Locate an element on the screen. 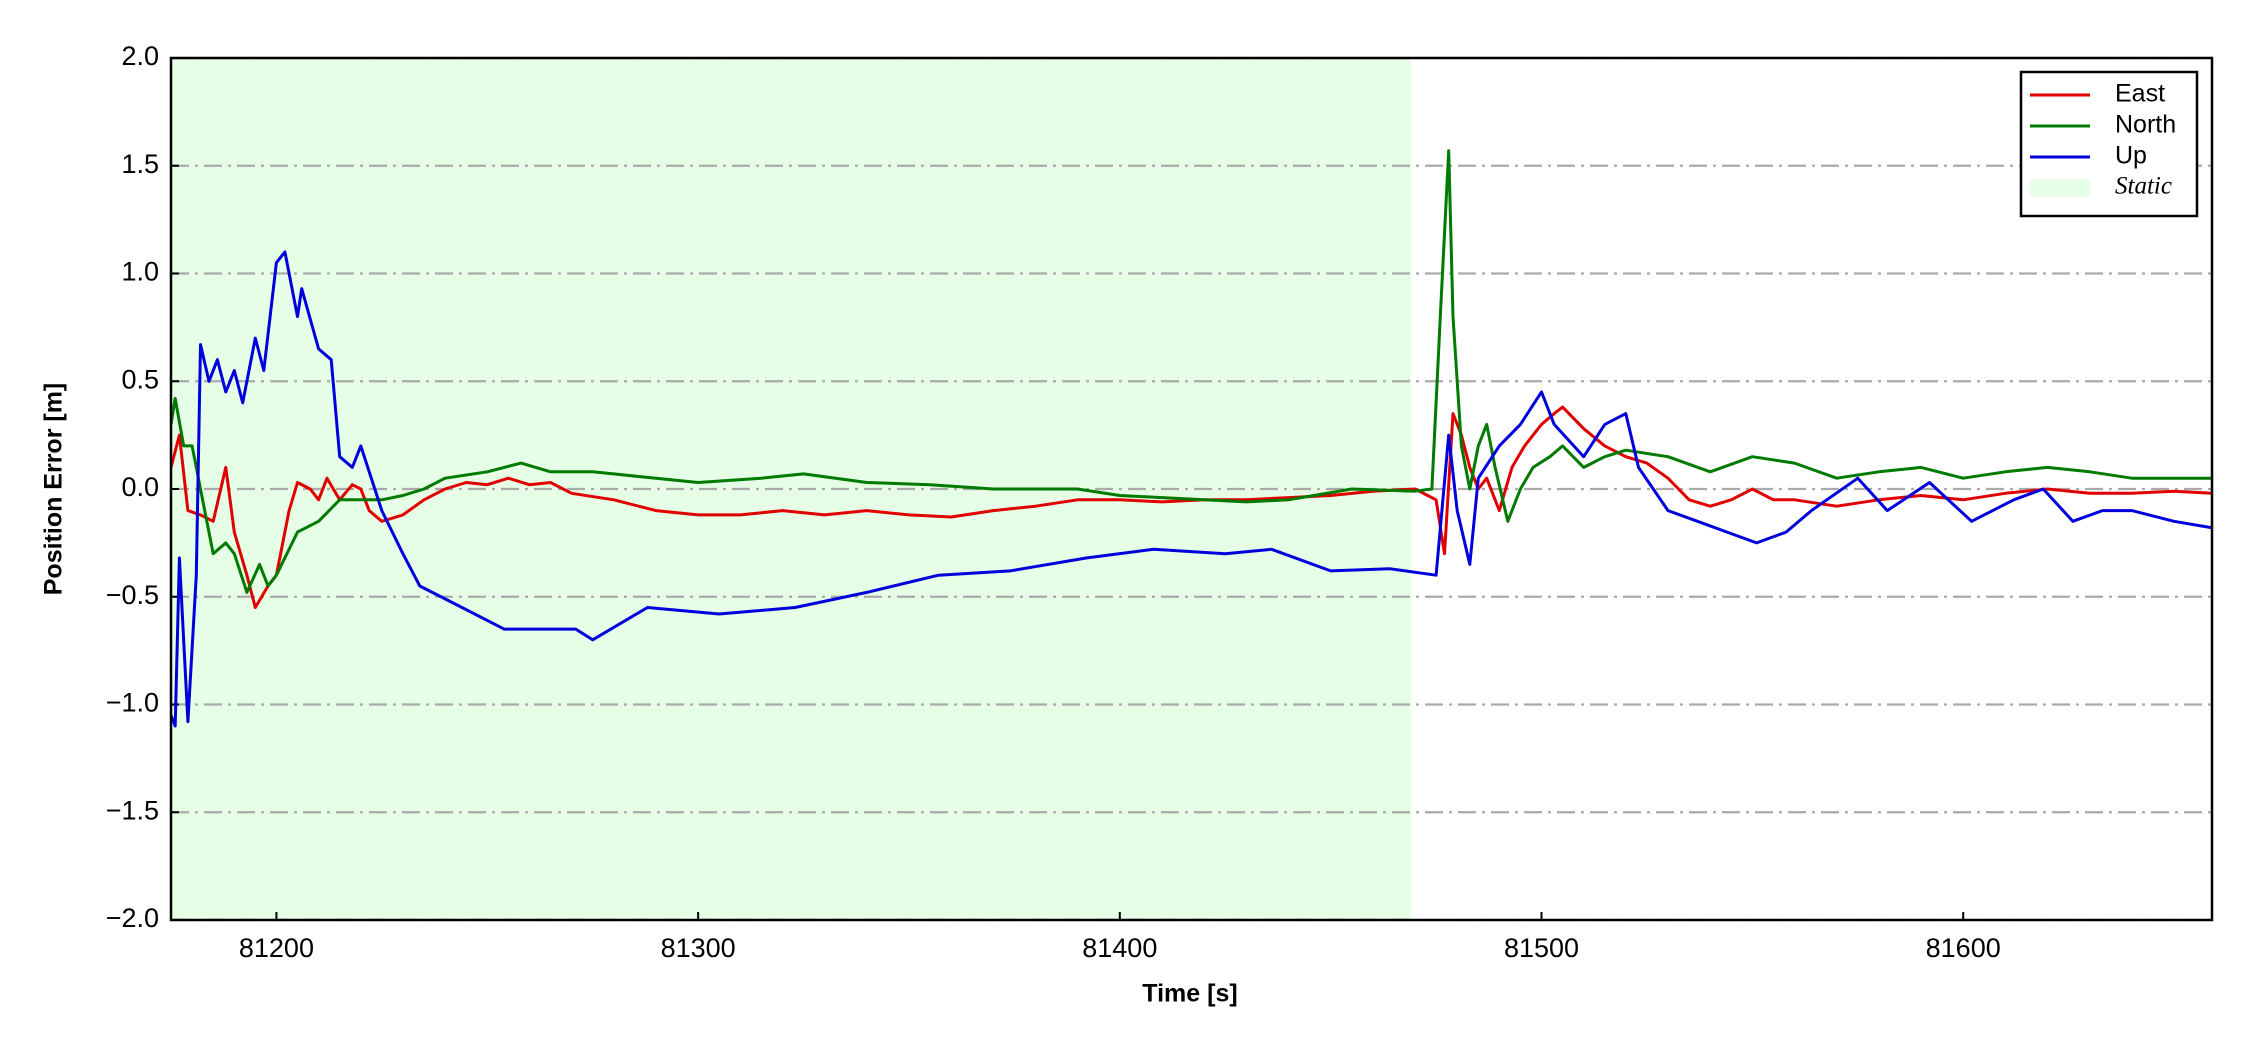 The height and width of the screenshot is (1050, 2250). y-tick-label: 0.0 is located at coordinates (140, 487).